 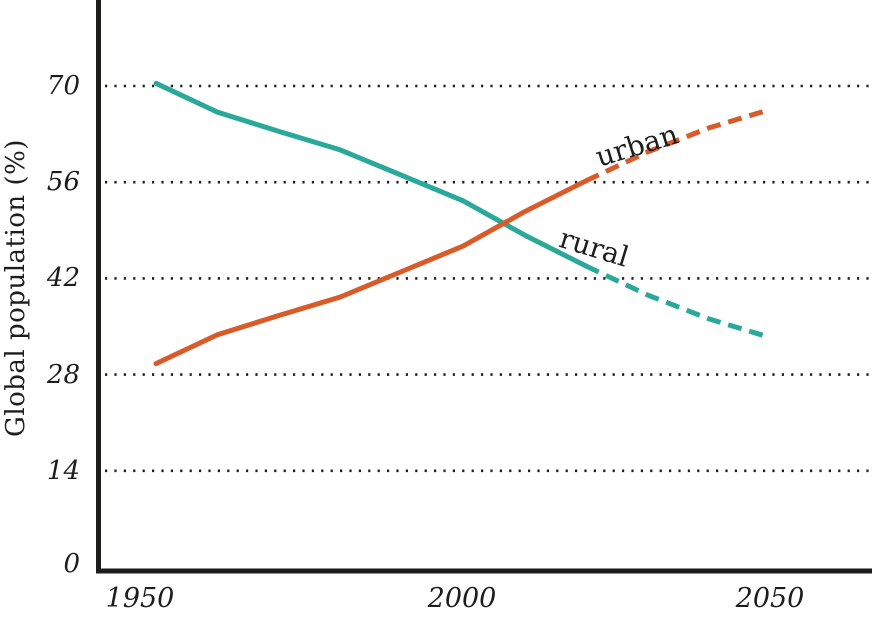 What do you see at coordinates (140, 598) in the screenshot?
I see `x-tick-label-1950: 1950` at bounding box center [140, 598].